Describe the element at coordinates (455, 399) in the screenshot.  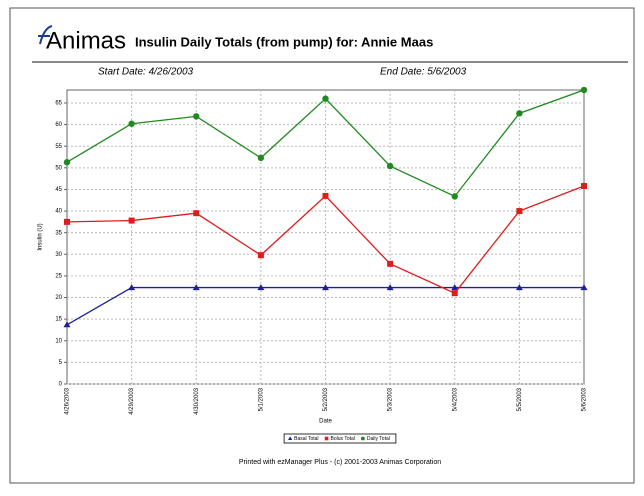
I see `x-tick-label: 5/4/2003` at that location.